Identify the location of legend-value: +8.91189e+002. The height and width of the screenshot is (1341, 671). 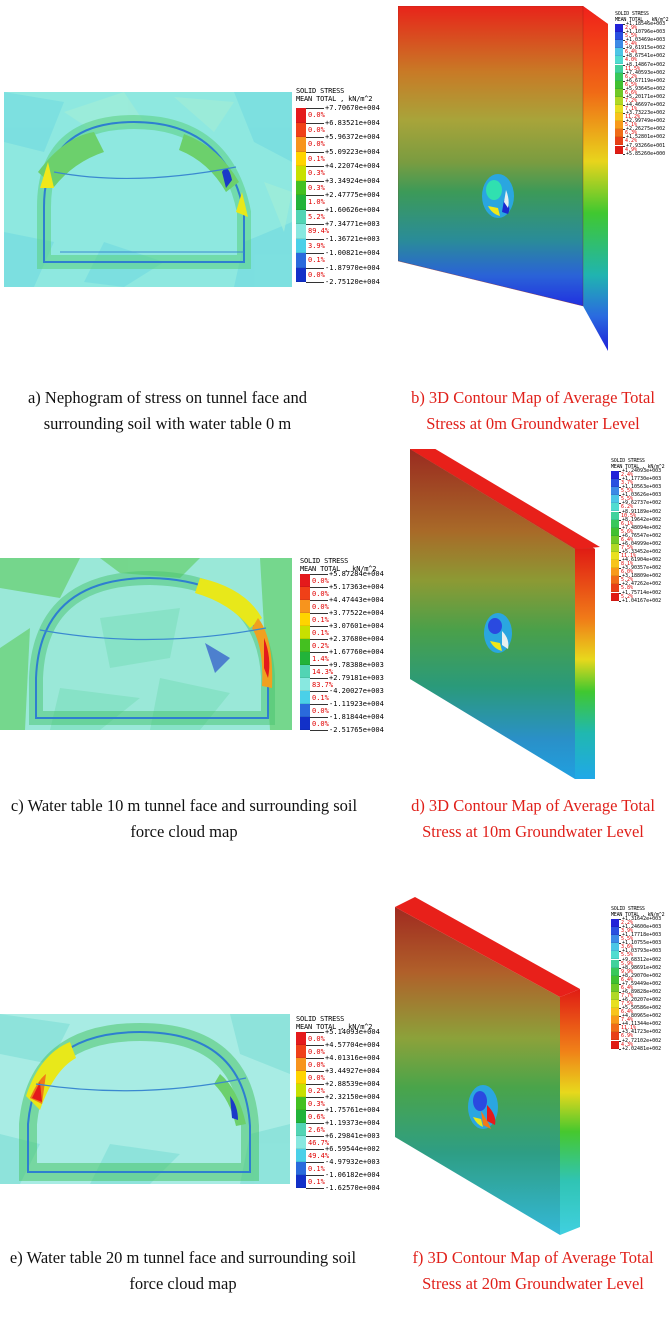
(642, 511).